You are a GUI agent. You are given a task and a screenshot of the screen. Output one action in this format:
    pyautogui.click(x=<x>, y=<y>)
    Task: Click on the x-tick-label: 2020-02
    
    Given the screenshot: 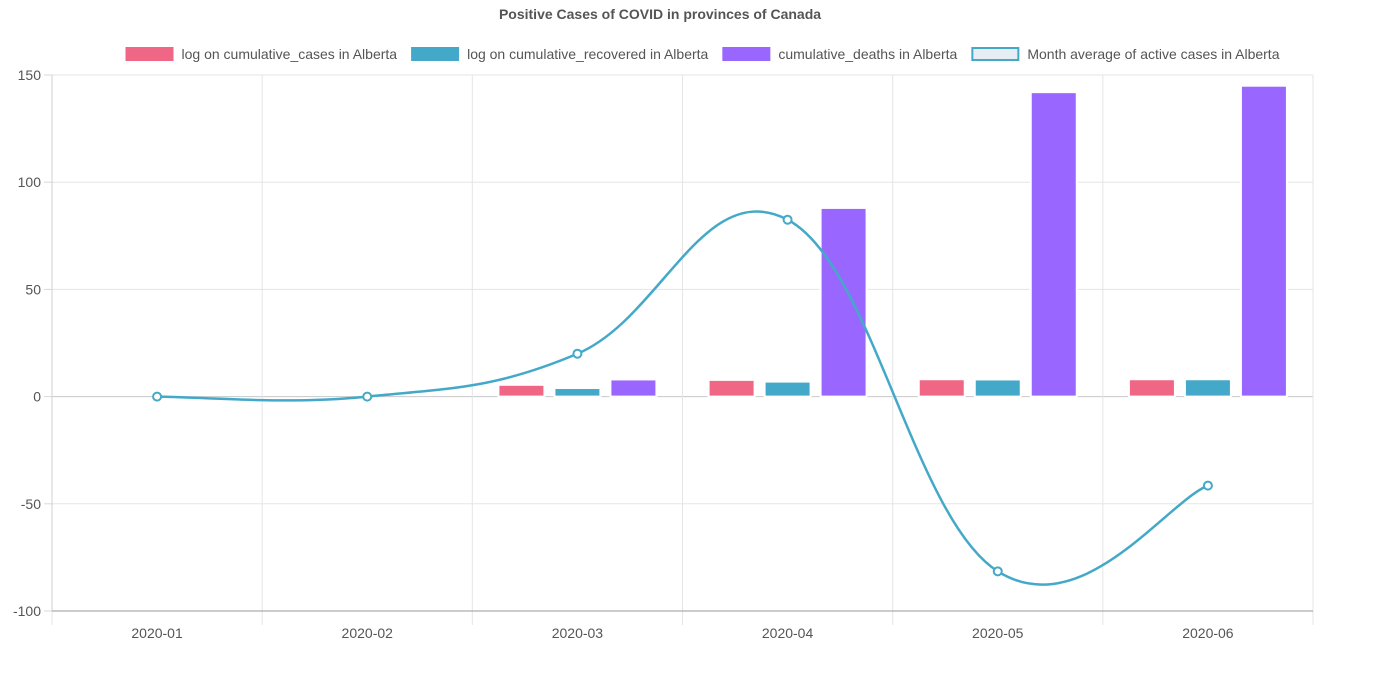 What is the action you would take?
    pyautogui.click(x=368, y=633)
    